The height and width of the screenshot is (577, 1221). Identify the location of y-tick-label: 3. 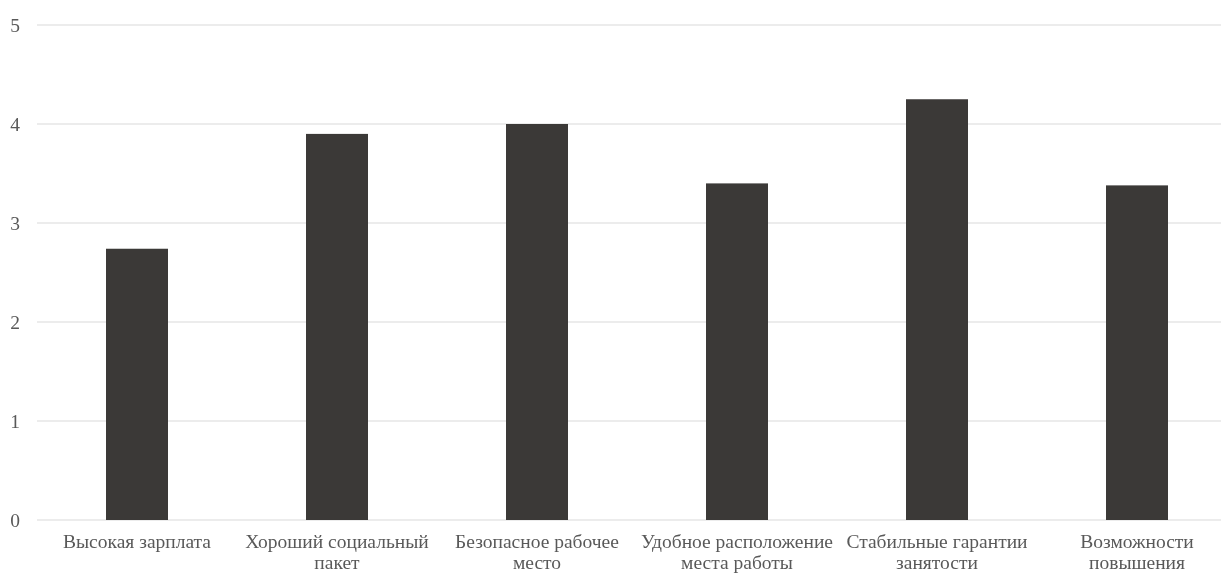
(15, 223).